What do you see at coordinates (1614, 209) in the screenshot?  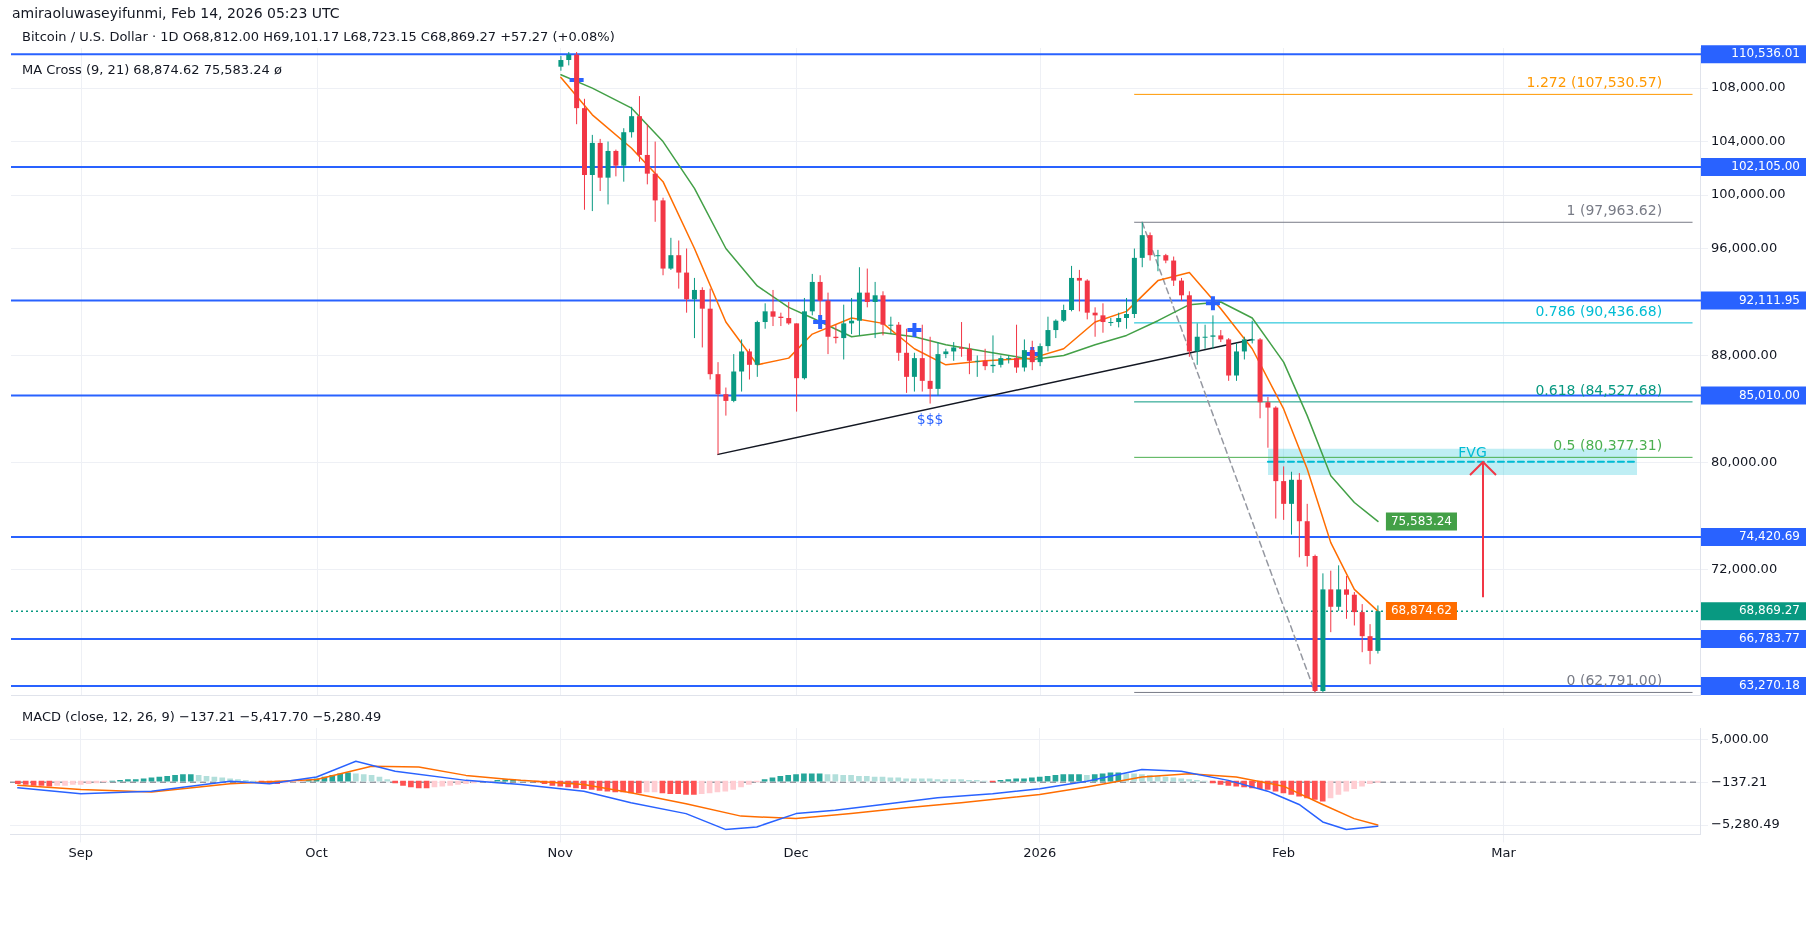 I see `series-label: 1 (97,963.62)` at bounding box center [1614, 209].